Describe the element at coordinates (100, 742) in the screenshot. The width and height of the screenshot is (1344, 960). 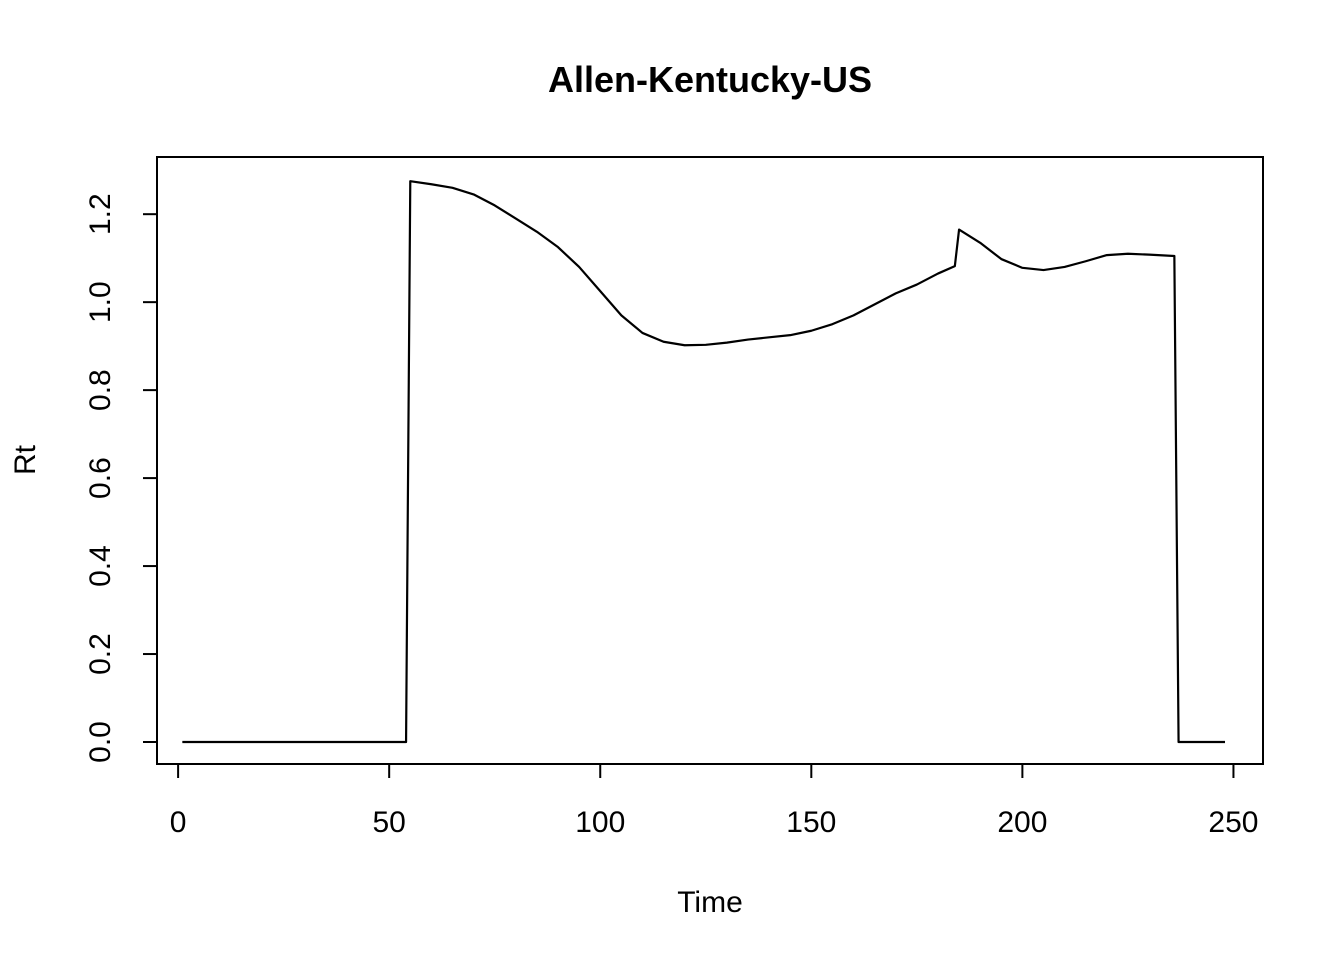
I see `y-tick-label: 0.0` at that location.